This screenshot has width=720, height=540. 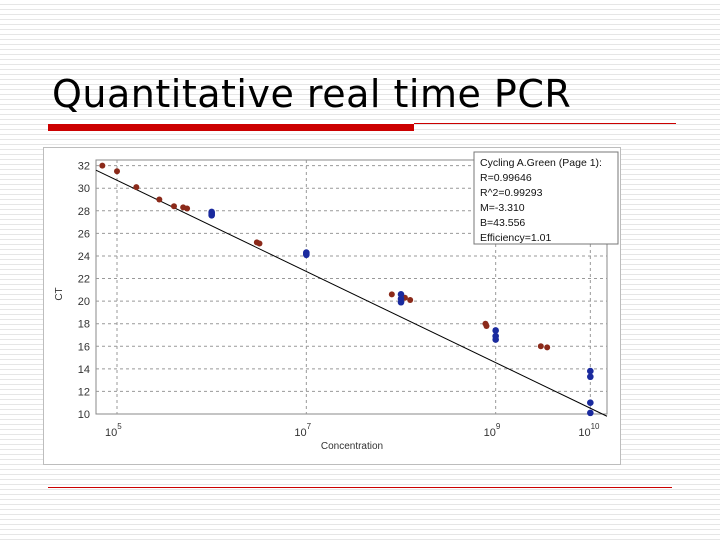 What do you see at coordinates (309, 426) in the screenshot?
I see `x-tick-exponent: 7` at bounding box center [309, 426].